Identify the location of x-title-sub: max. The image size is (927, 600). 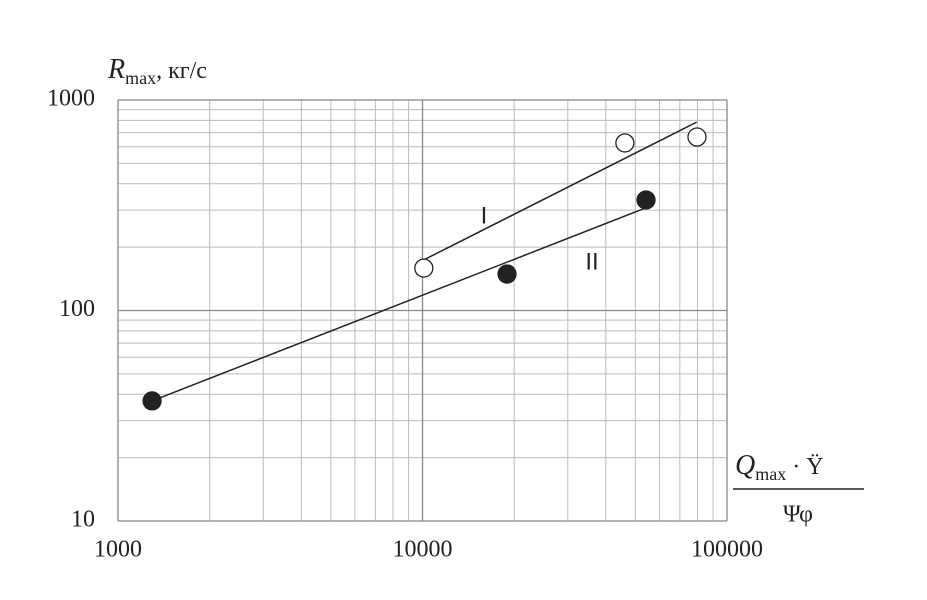
(770, 474).